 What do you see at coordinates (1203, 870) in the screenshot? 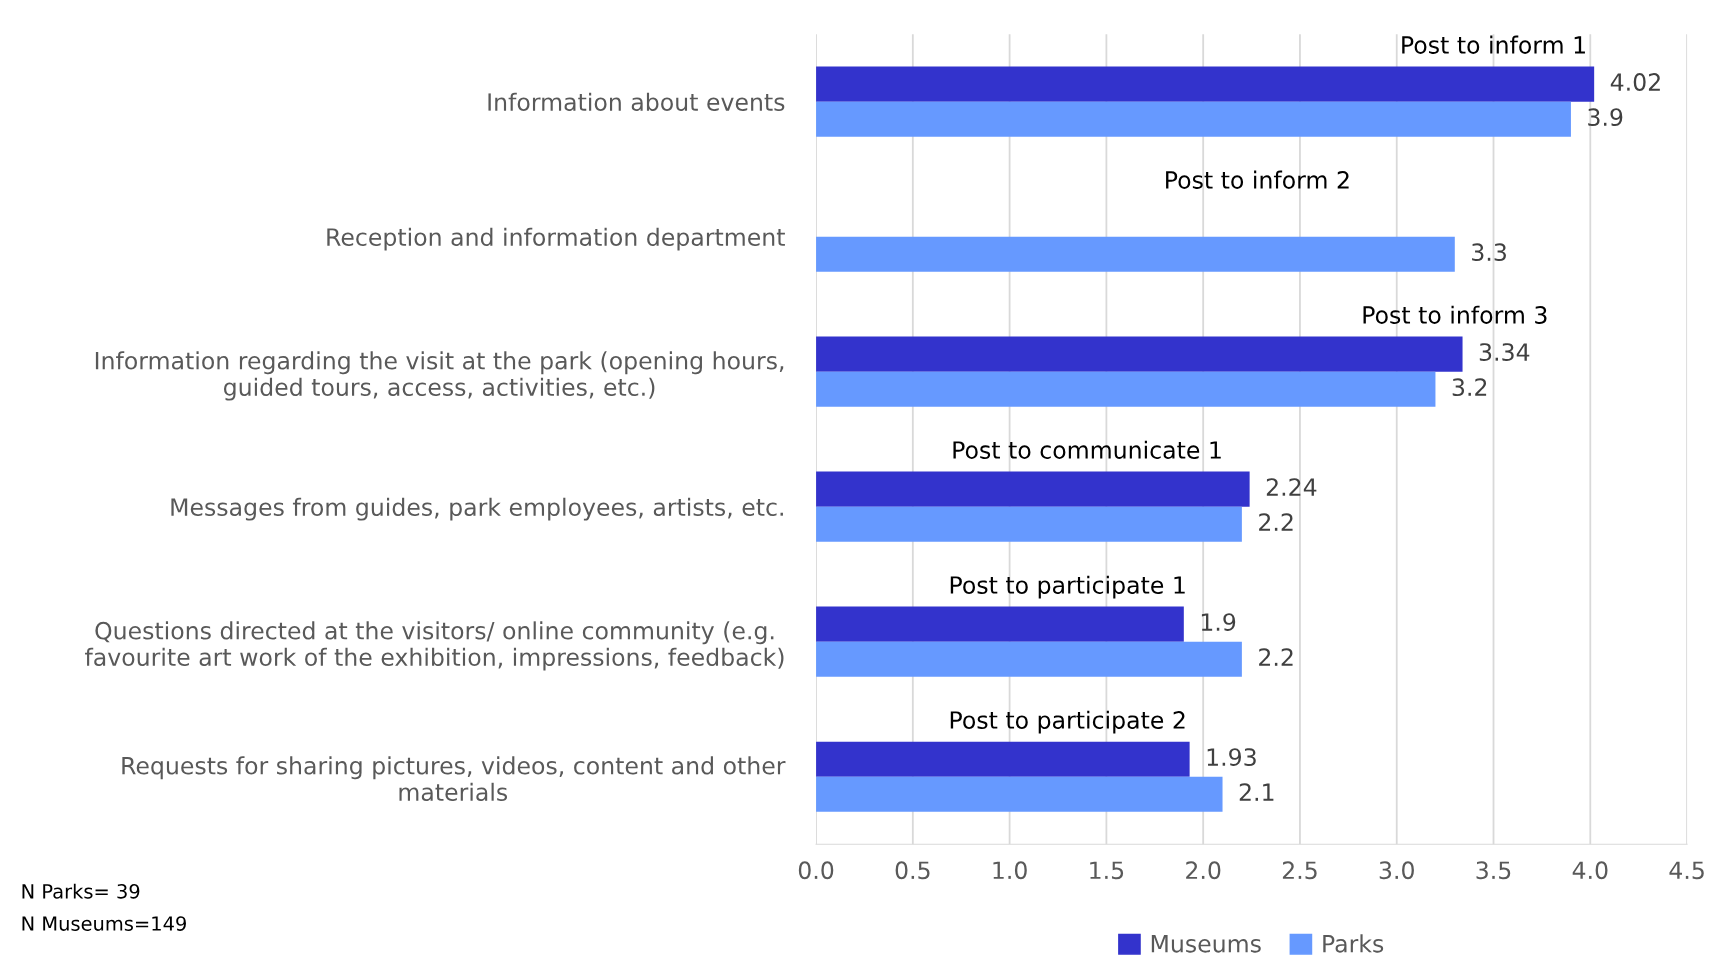
I see `x-tick-label: 2.0` at bounding box center [1203, 870].